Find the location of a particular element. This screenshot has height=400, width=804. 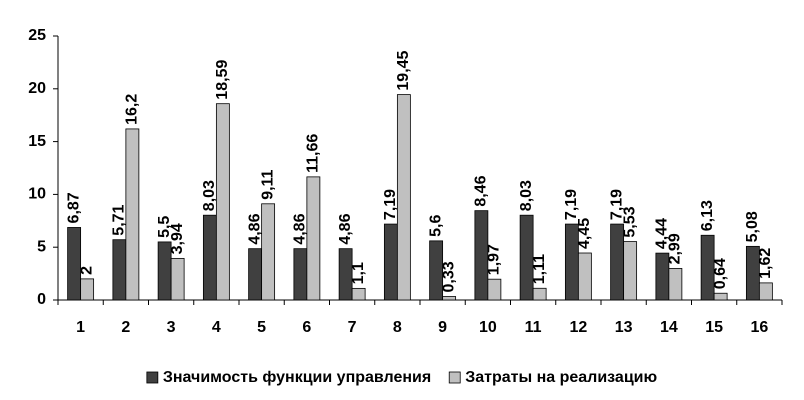

x-tick-label: 16 is located at coordinates (759, 327).